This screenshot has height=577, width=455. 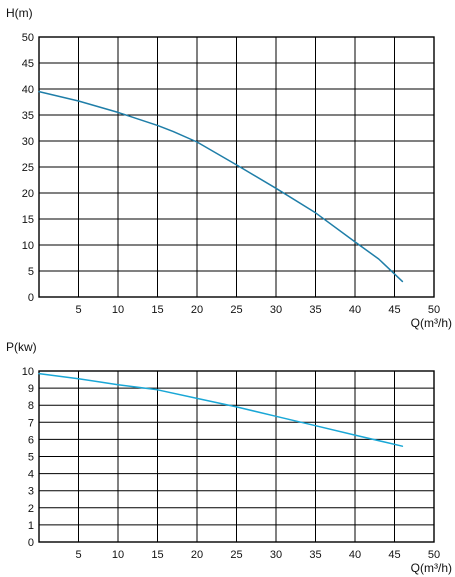 What do you see at coordinates (31, 298) in the screenshot?
I see `head-y-tick-label: 0` at bounding box center [31, 298].